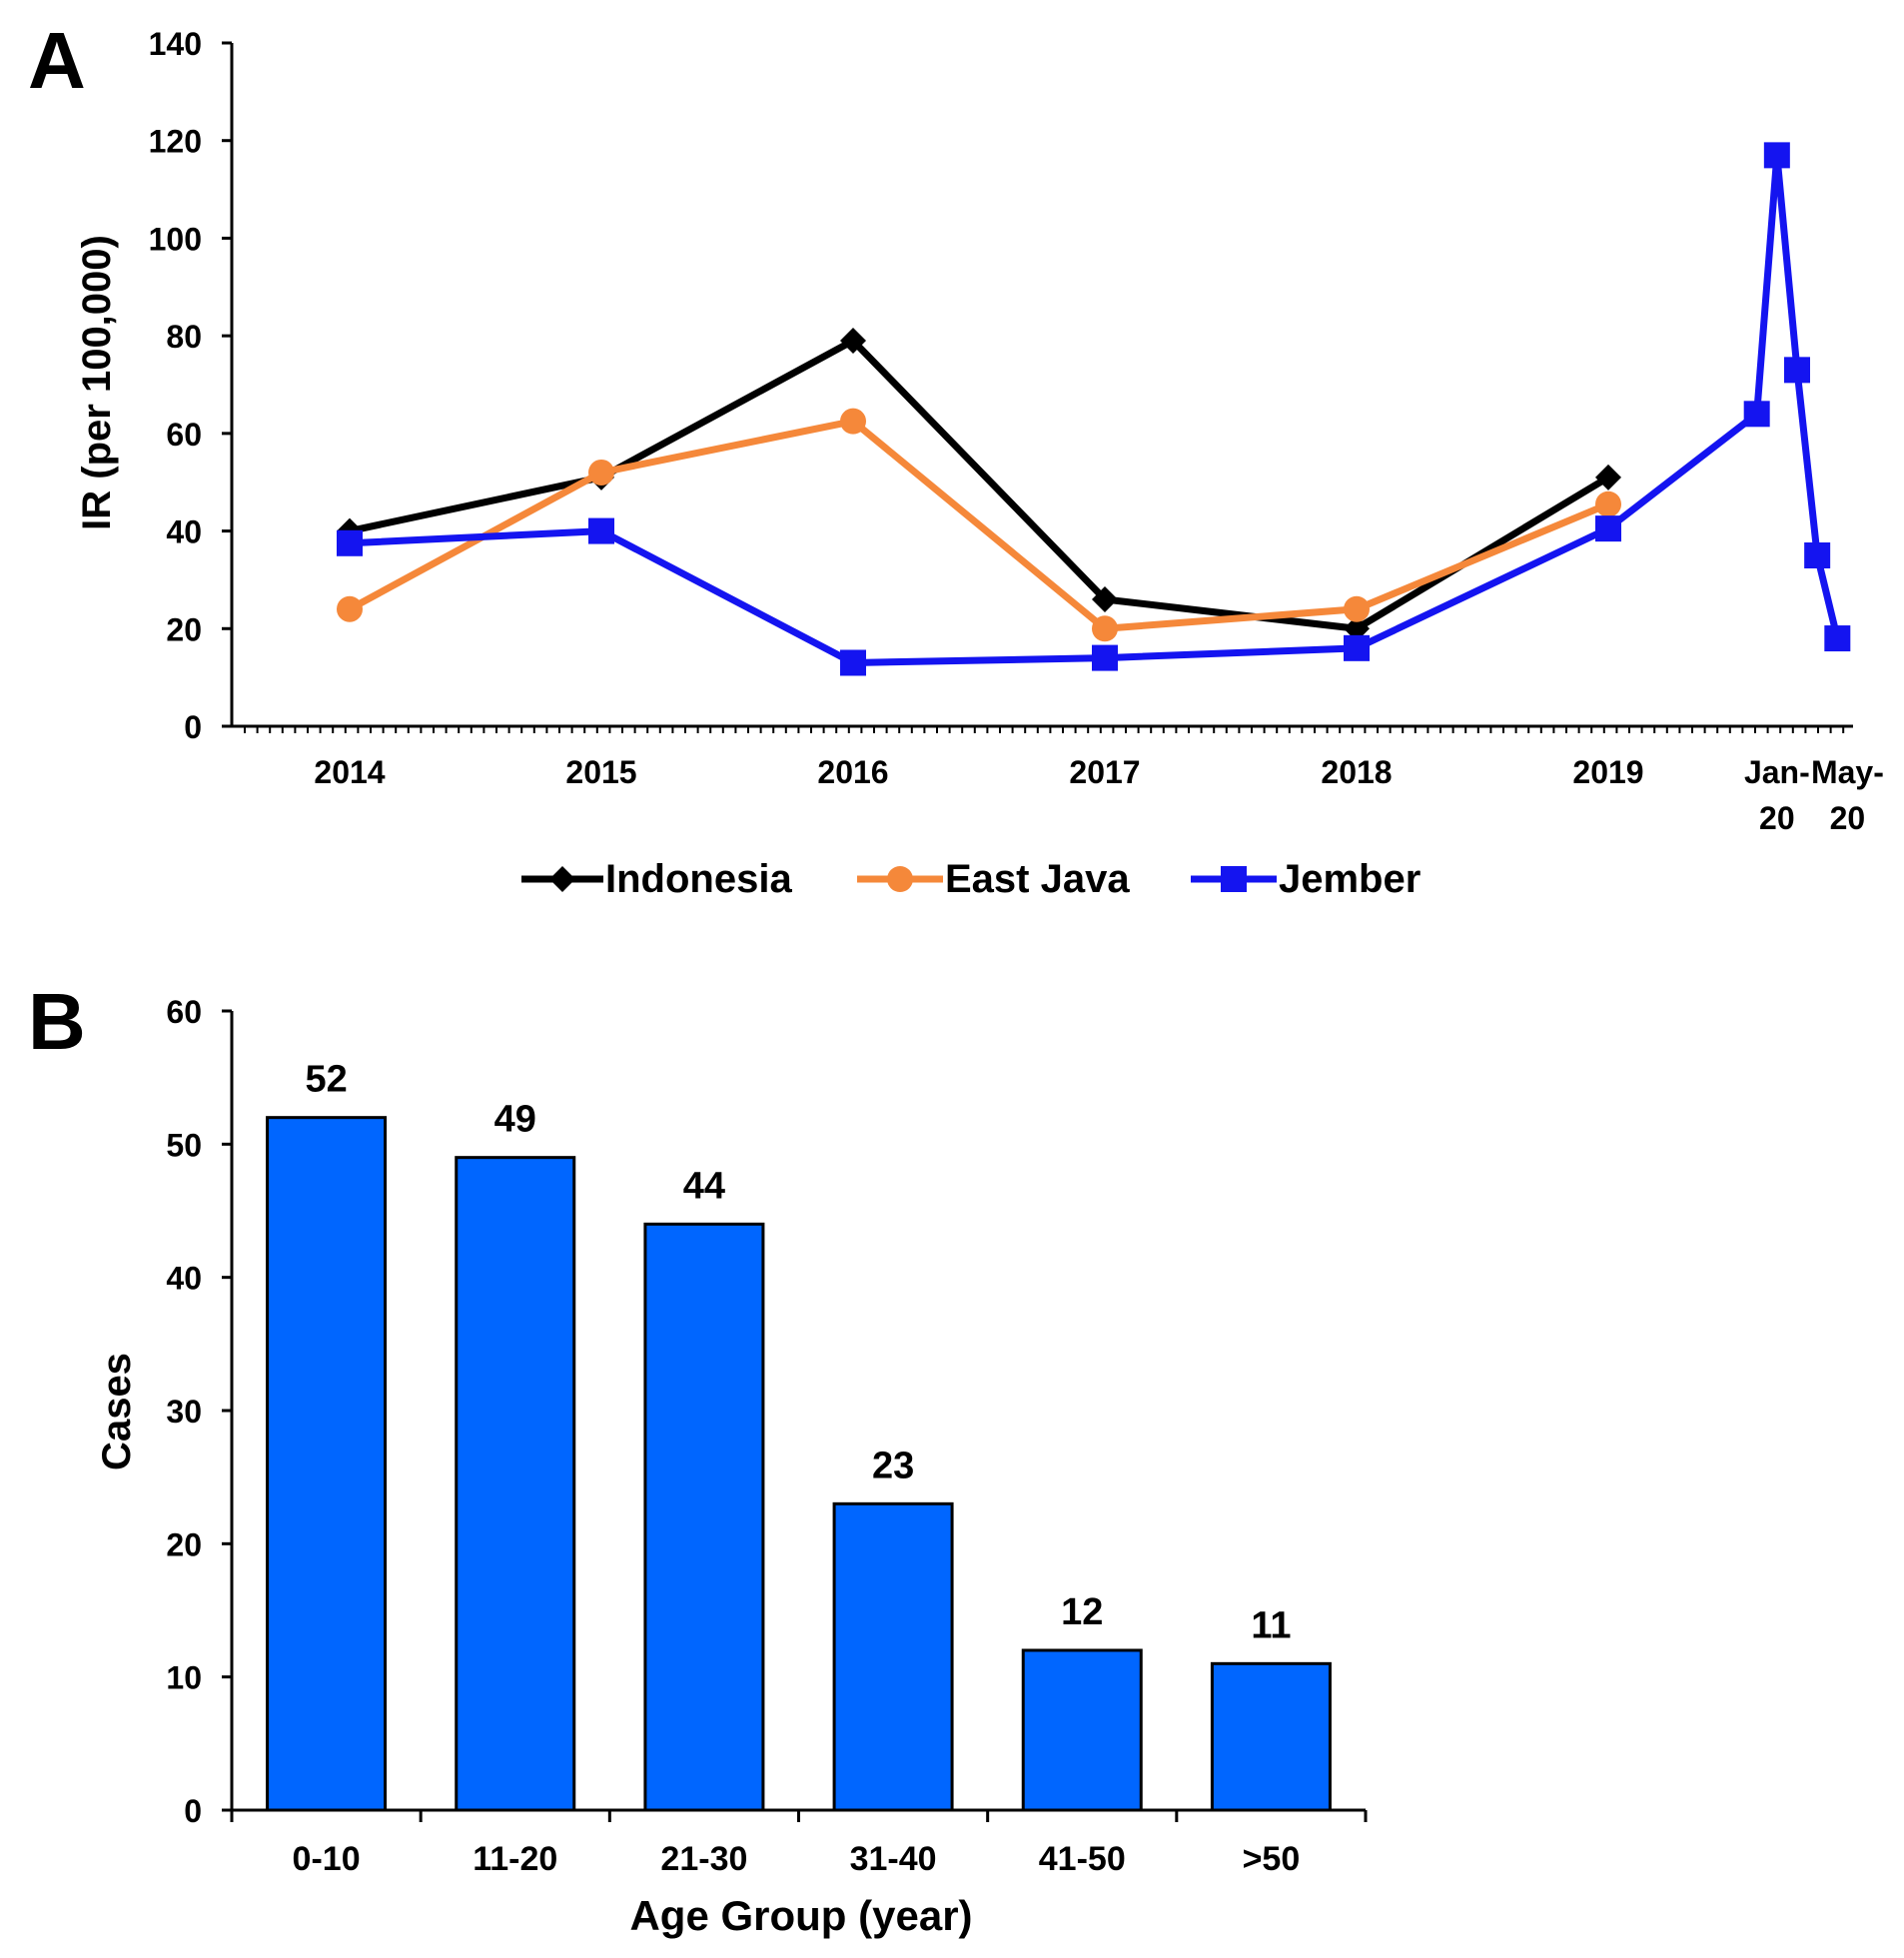 The image size is (1904, 1958). What do you see at coordinates (515, 1120) in the screenshot?
I see `b-data-label: 49` at bounding box center [515, 1120].